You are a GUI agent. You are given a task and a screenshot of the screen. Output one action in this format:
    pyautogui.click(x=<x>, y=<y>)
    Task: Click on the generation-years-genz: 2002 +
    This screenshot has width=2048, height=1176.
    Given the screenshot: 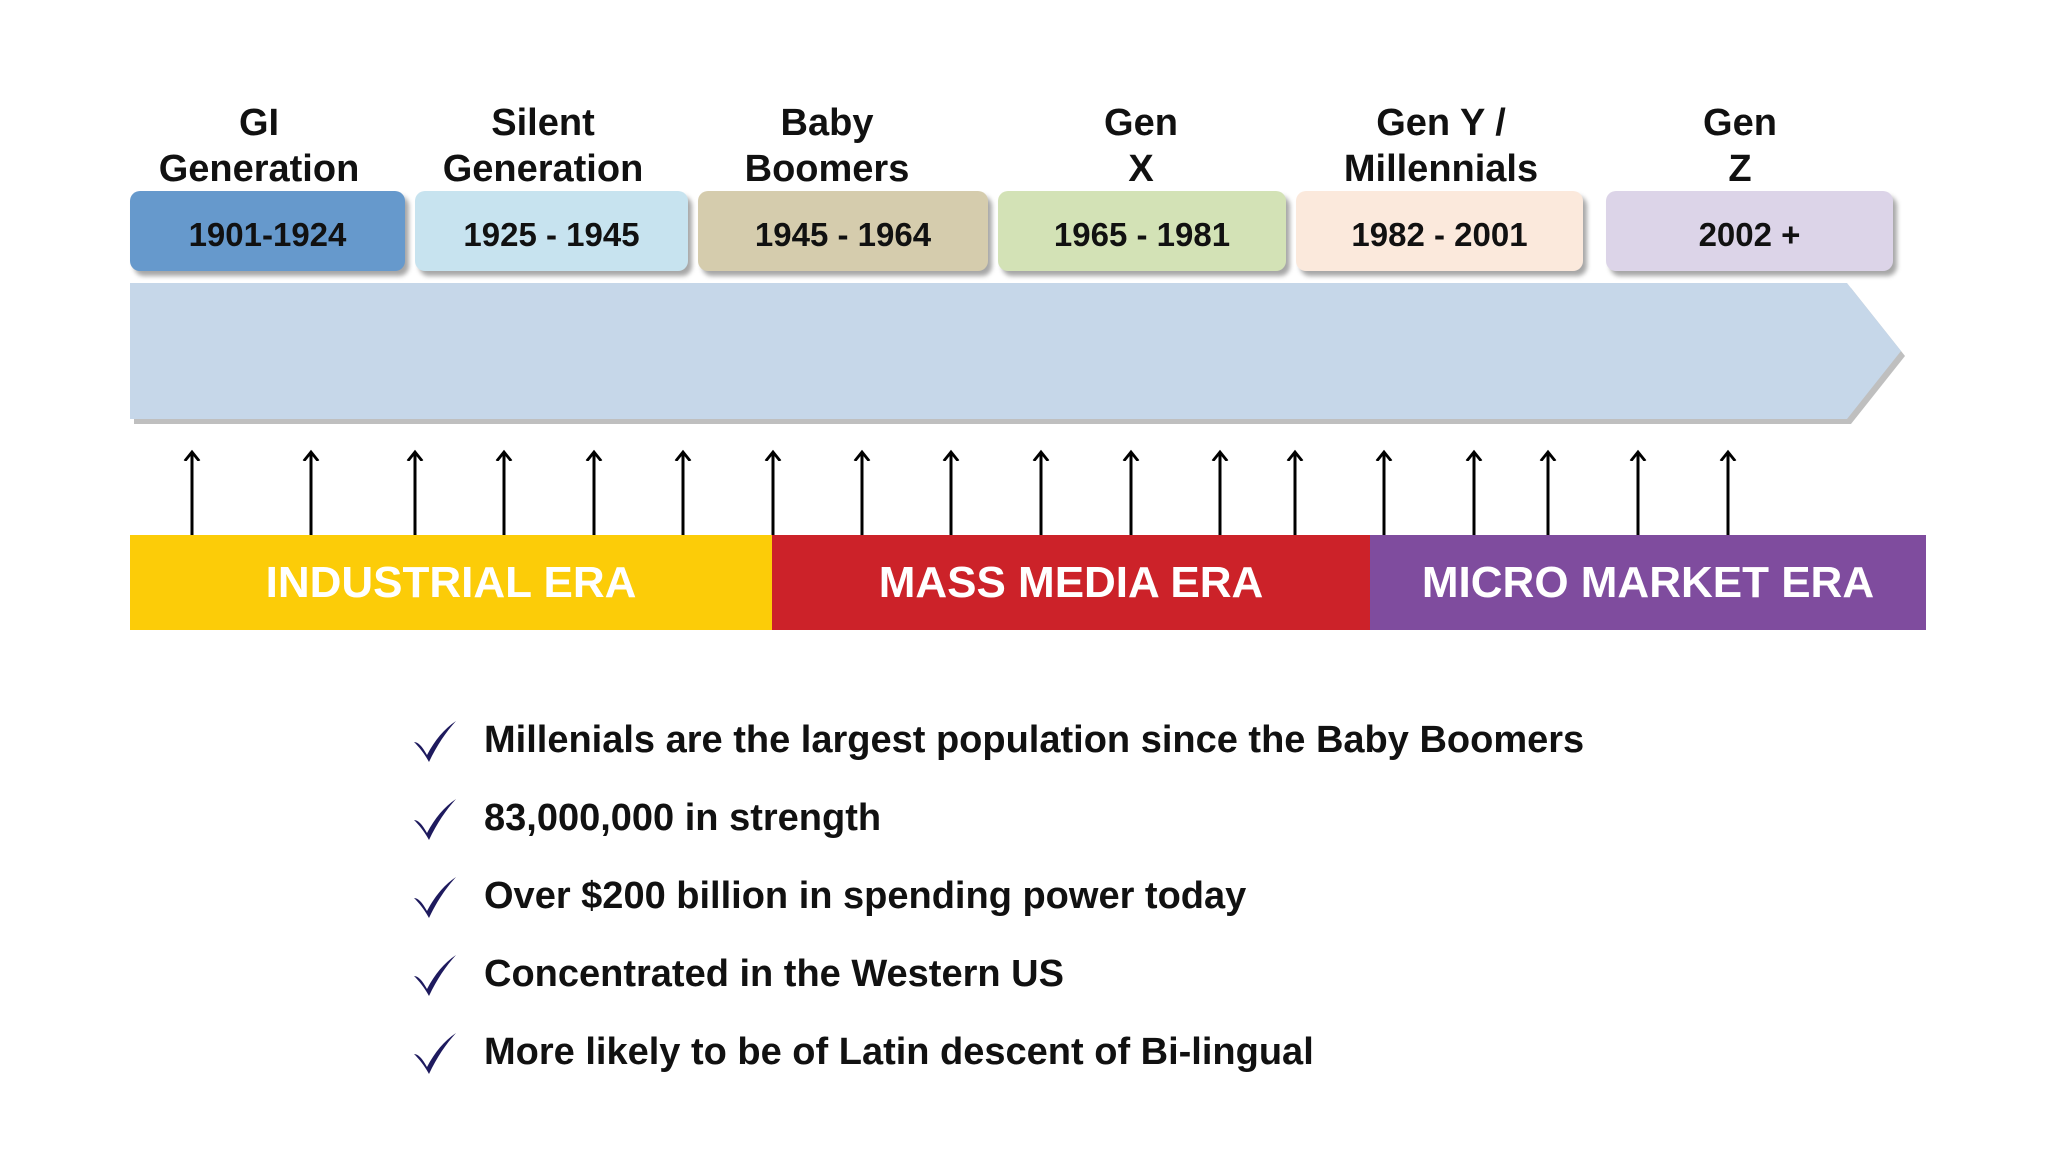 What is the action you would take?
    pyautogui.click(x=1749, y=231)
    